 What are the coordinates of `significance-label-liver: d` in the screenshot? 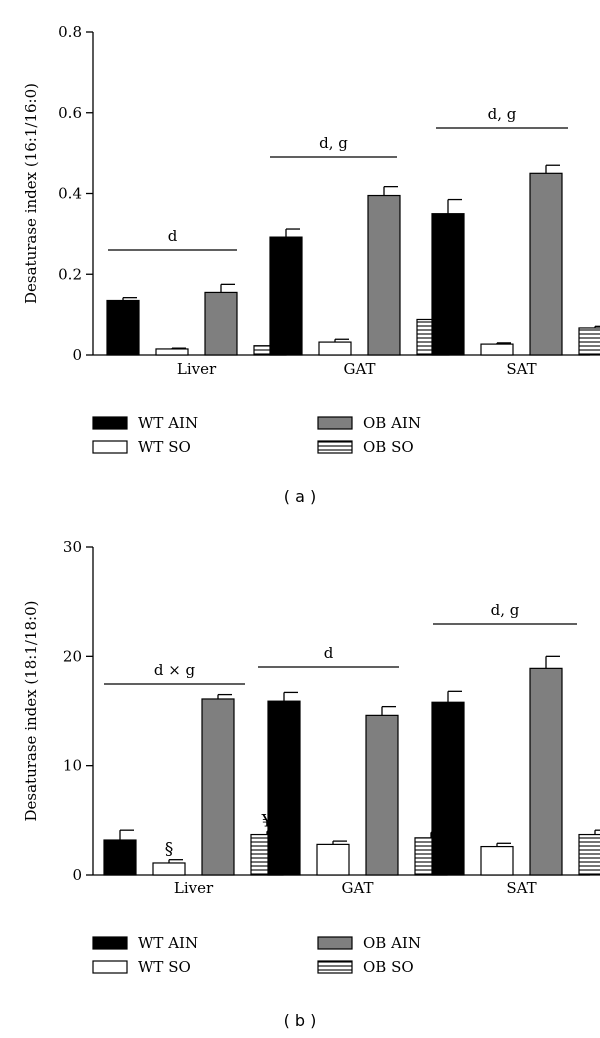 It's located at (173, 236).